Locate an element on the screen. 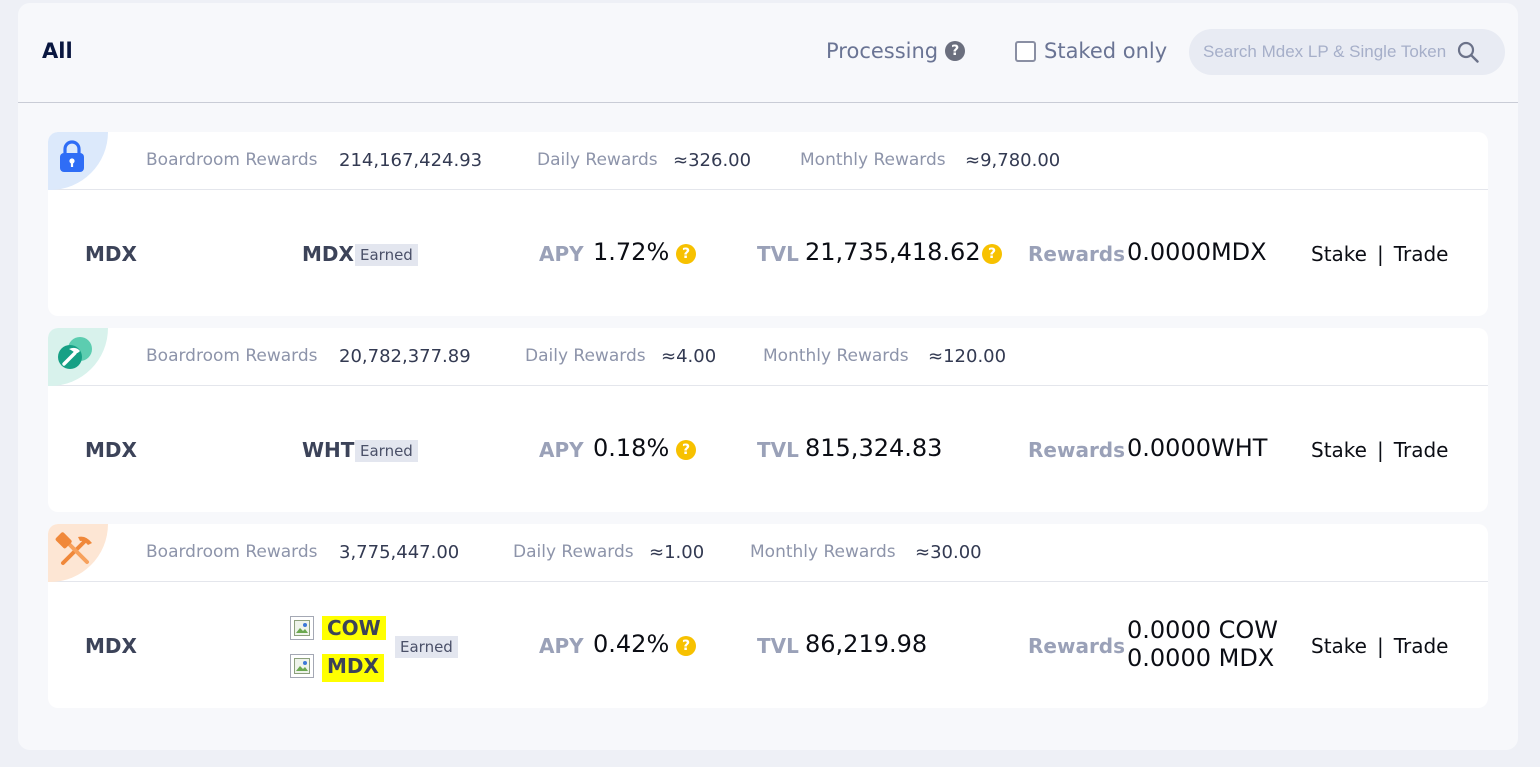  daily-rewards-value: ≈1.00 is located at coordinates (677, 552).